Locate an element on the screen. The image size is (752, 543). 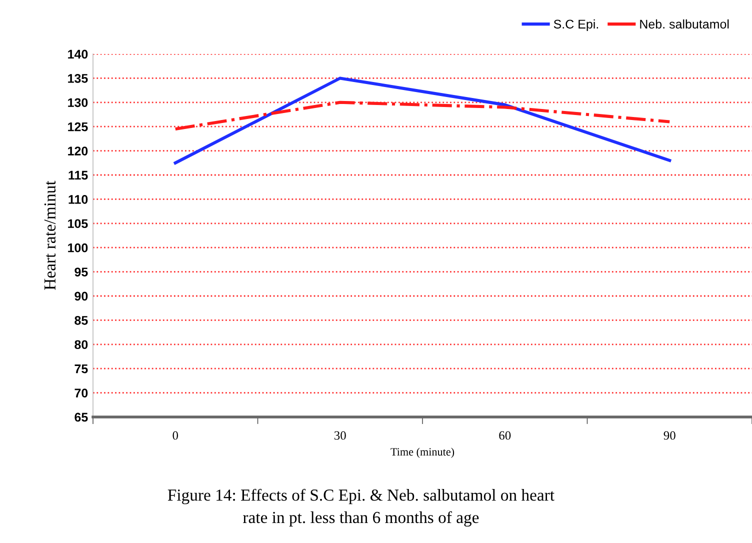
y-tick-label: 75 is located at coordinates (81, 369).